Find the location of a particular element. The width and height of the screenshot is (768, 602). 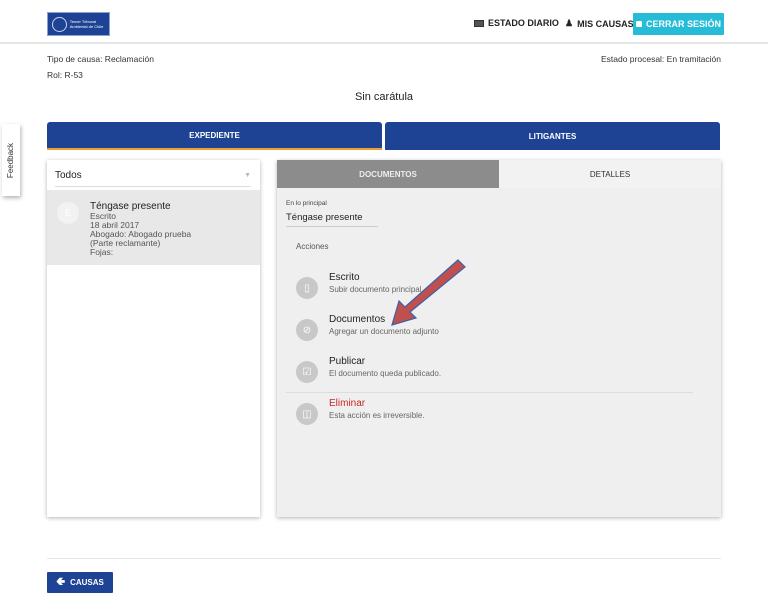

checkbox-icon: ☑ is located at coordinates (307, 372).